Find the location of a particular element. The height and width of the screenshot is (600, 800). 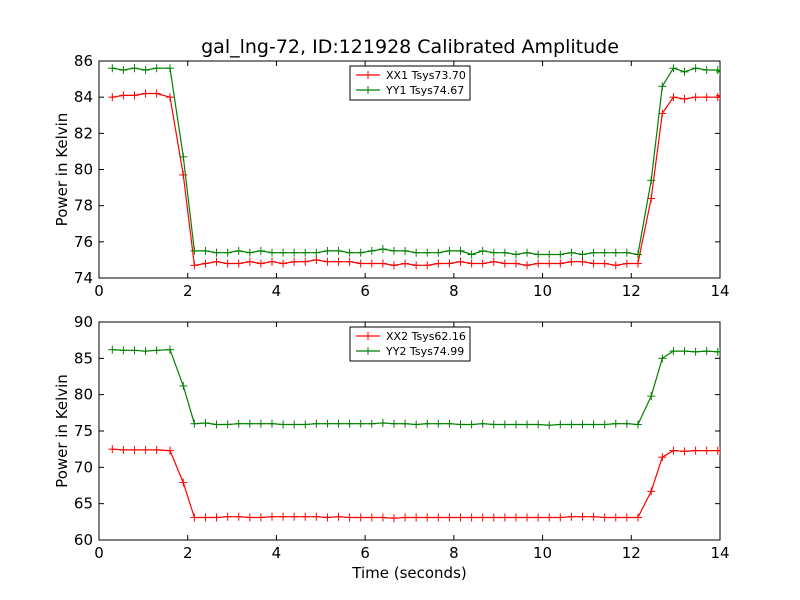

top-x-tick-label: 12 is located at coordinates (631, 291).